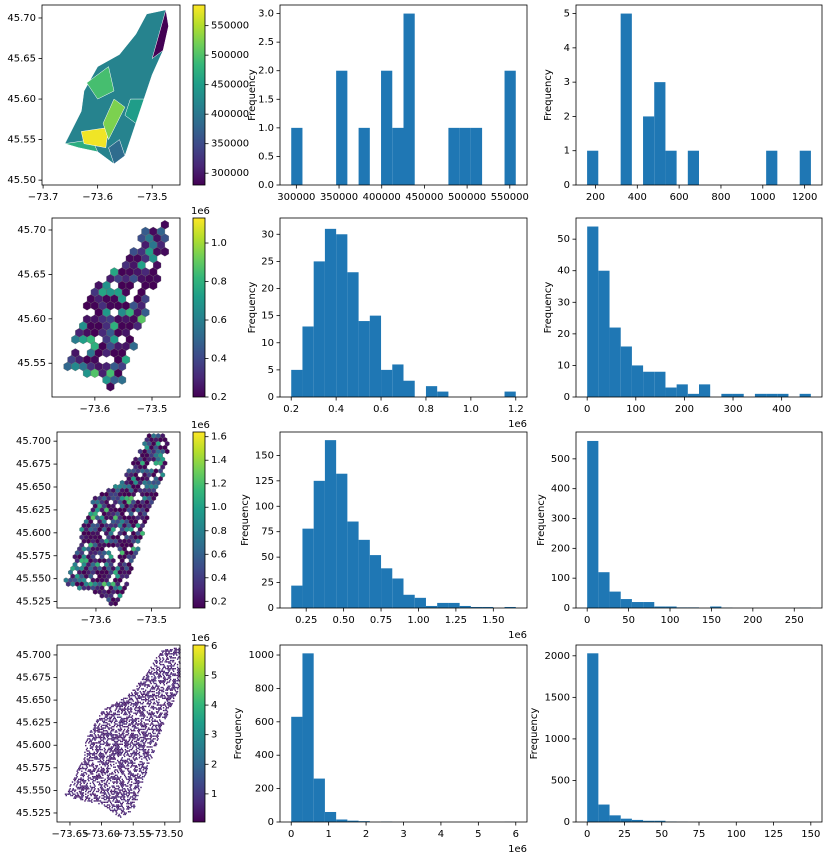 Image resolution: width=828 pixels, height=859 pixels. I want to click on bar, so click(398, 380).